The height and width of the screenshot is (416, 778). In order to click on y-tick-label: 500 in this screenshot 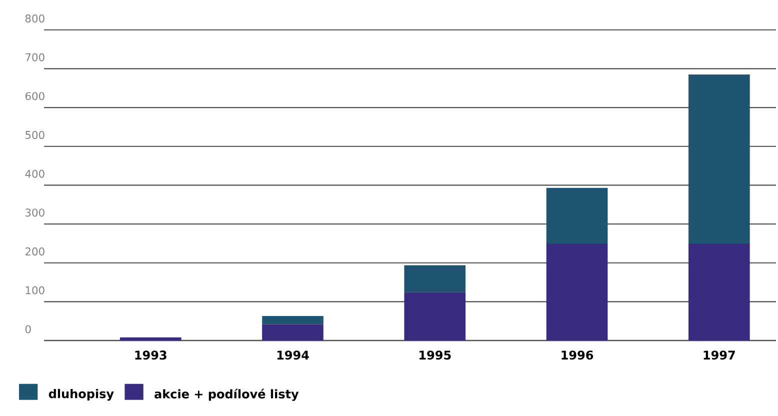, I will do `click(35, 134)`.